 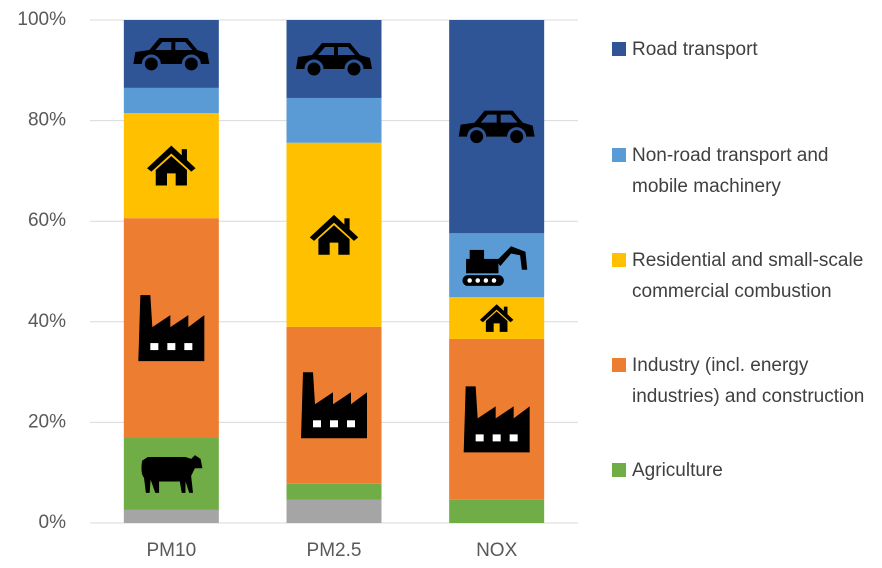 What do you see at coordinates (41, 19) in the screenshot?
I see `y-tick-label: 100%` at bounding box center [41, 19].